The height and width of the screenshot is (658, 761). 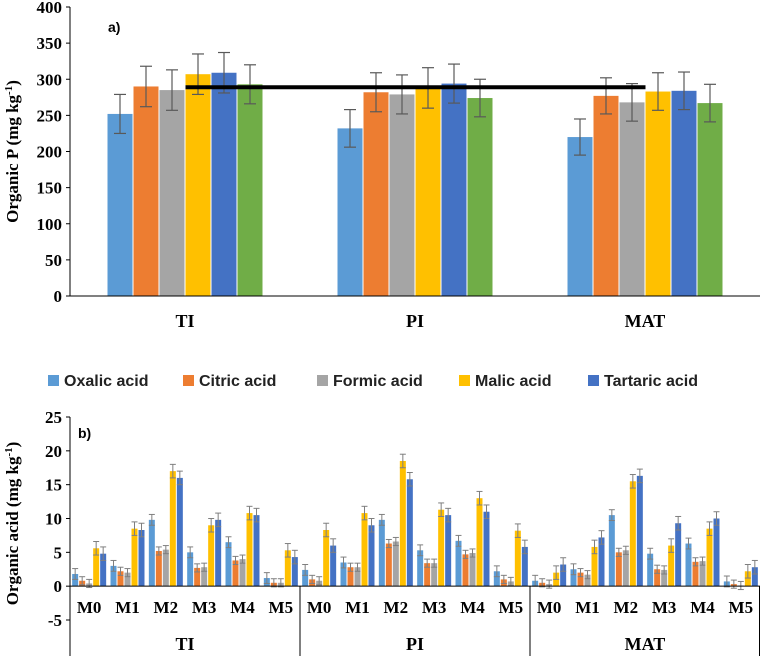 What do you see at coordinates (378, 381) in the screenshot?
I see `legend-label: Formic acid` at bounding box center [378, 381].